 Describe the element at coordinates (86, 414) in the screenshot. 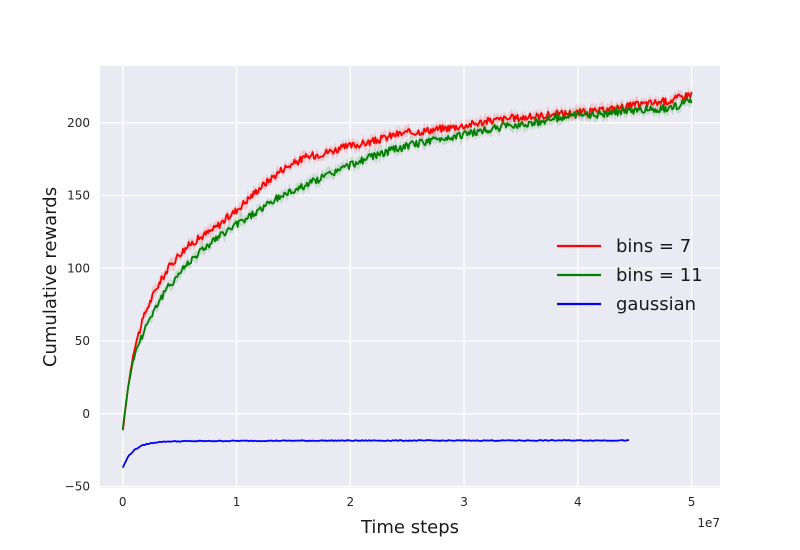

I see `y-tick-label: 0` at that location.